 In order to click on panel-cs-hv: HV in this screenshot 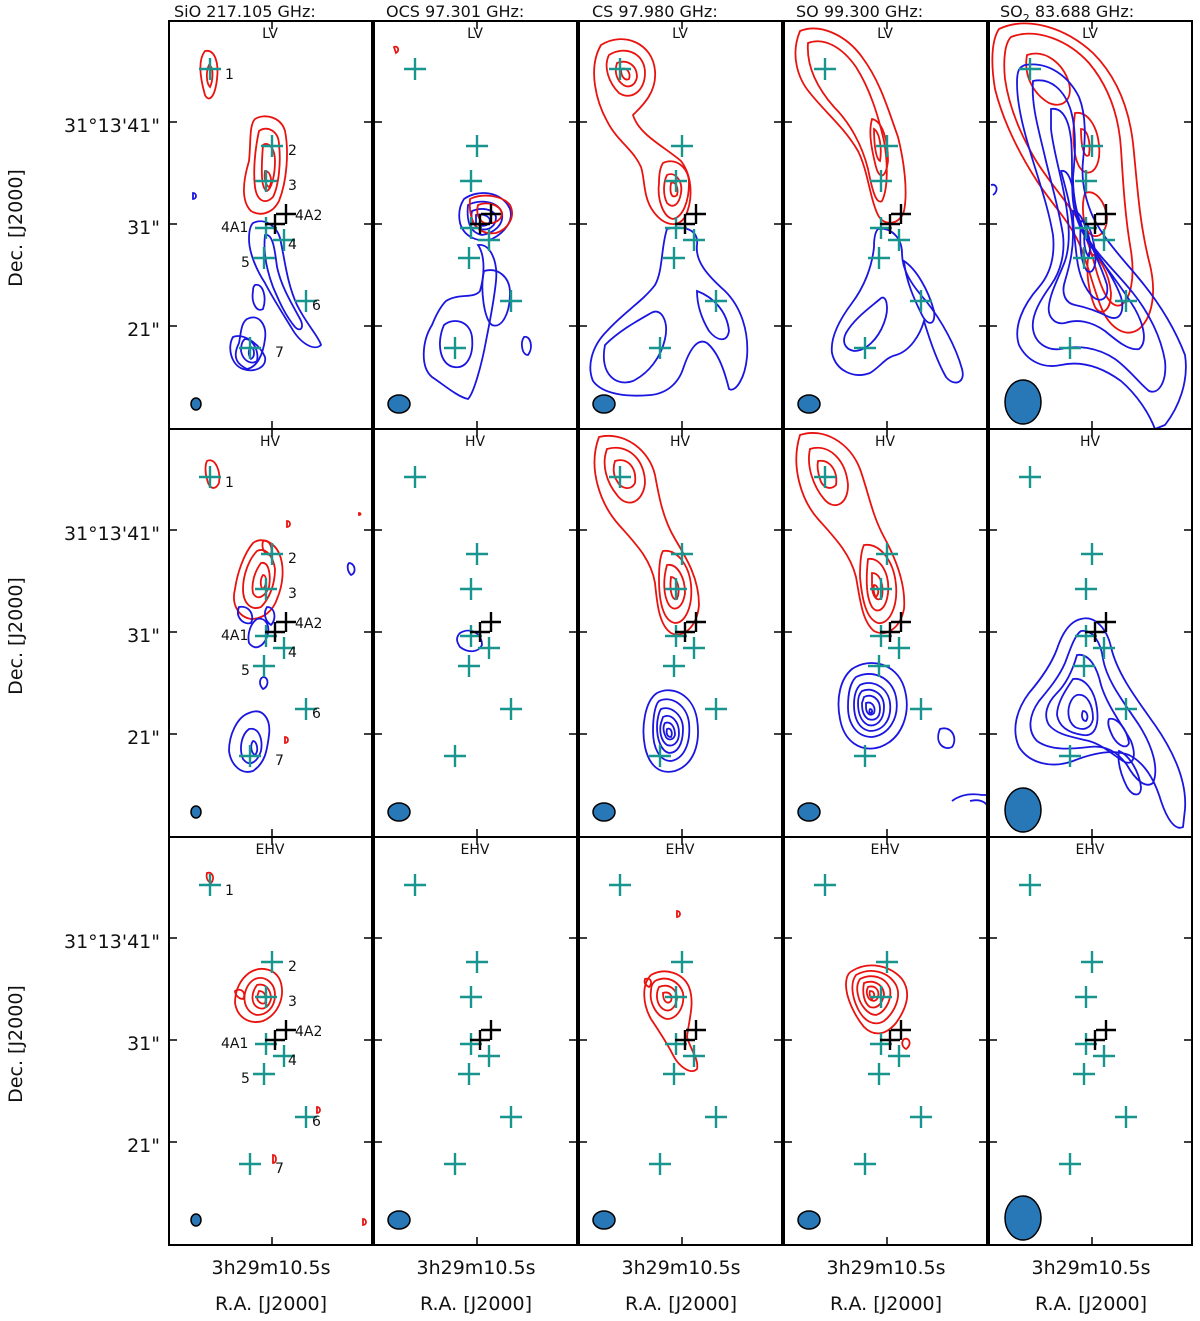, I will do `click(680, 633)`.